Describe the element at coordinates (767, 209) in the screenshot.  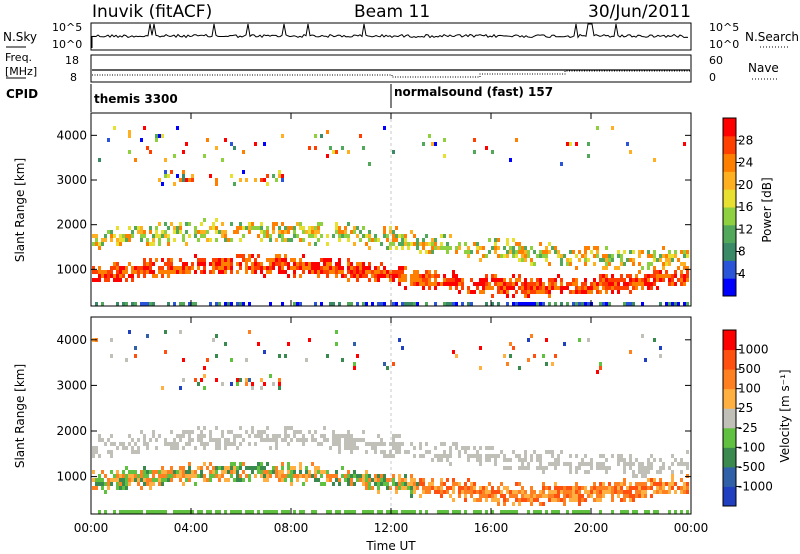
I see `power-colorbar-label: Power [dB]` at that location.